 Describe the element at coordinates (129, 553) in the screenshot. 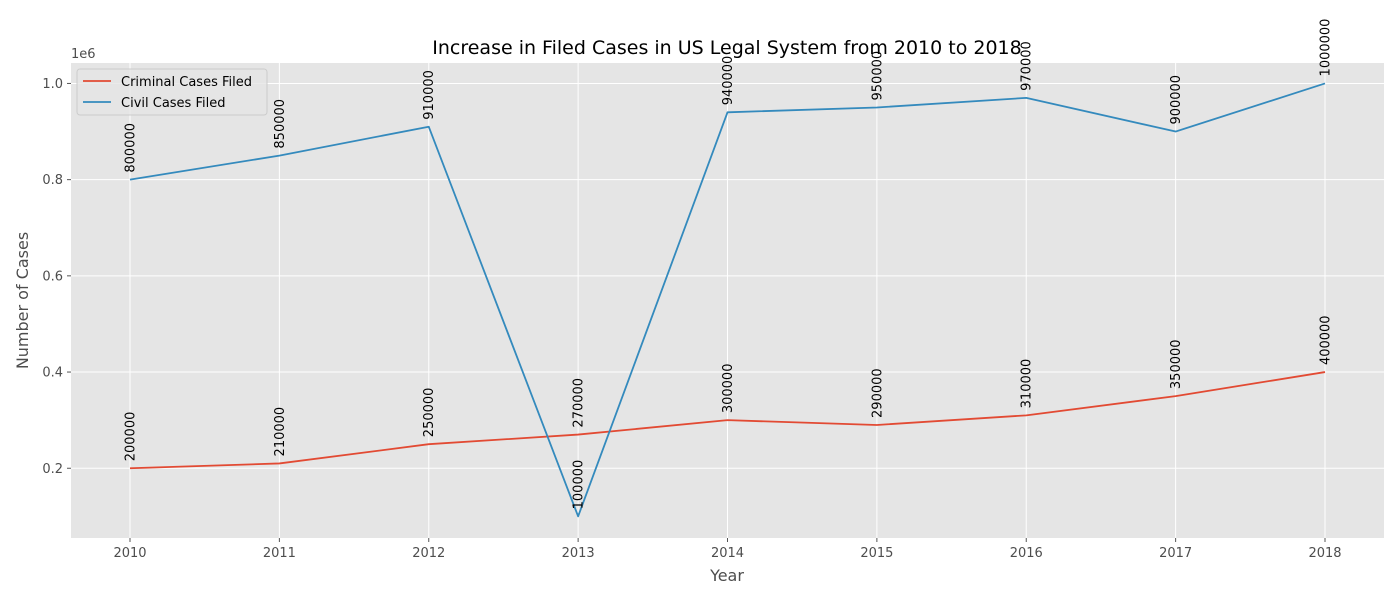

I see `x-tick-label: 2010` at that location.